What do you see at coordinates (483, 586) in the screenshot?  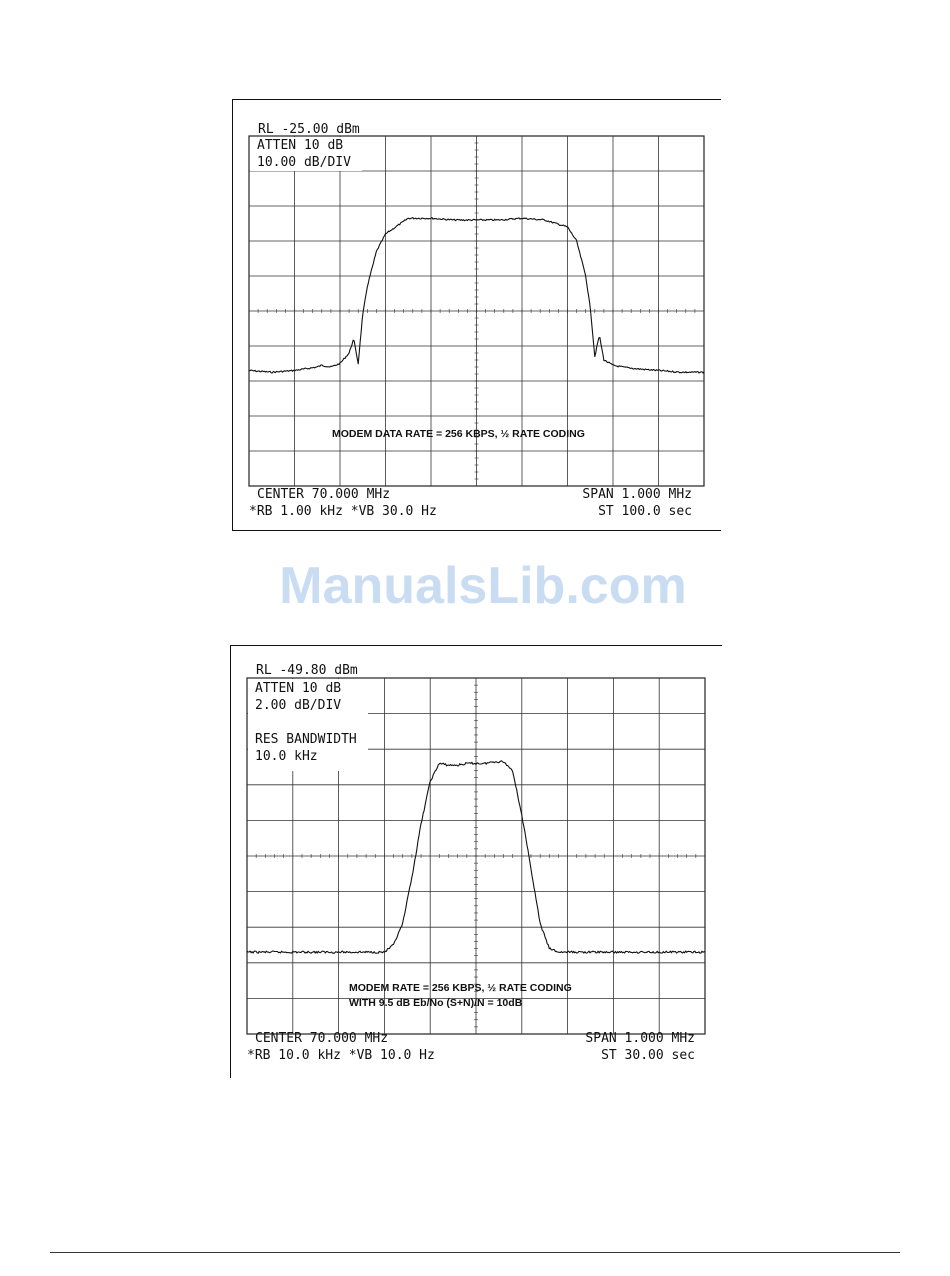 I see `watermark: ManualsLib.com` at bounding box center [483, 586].